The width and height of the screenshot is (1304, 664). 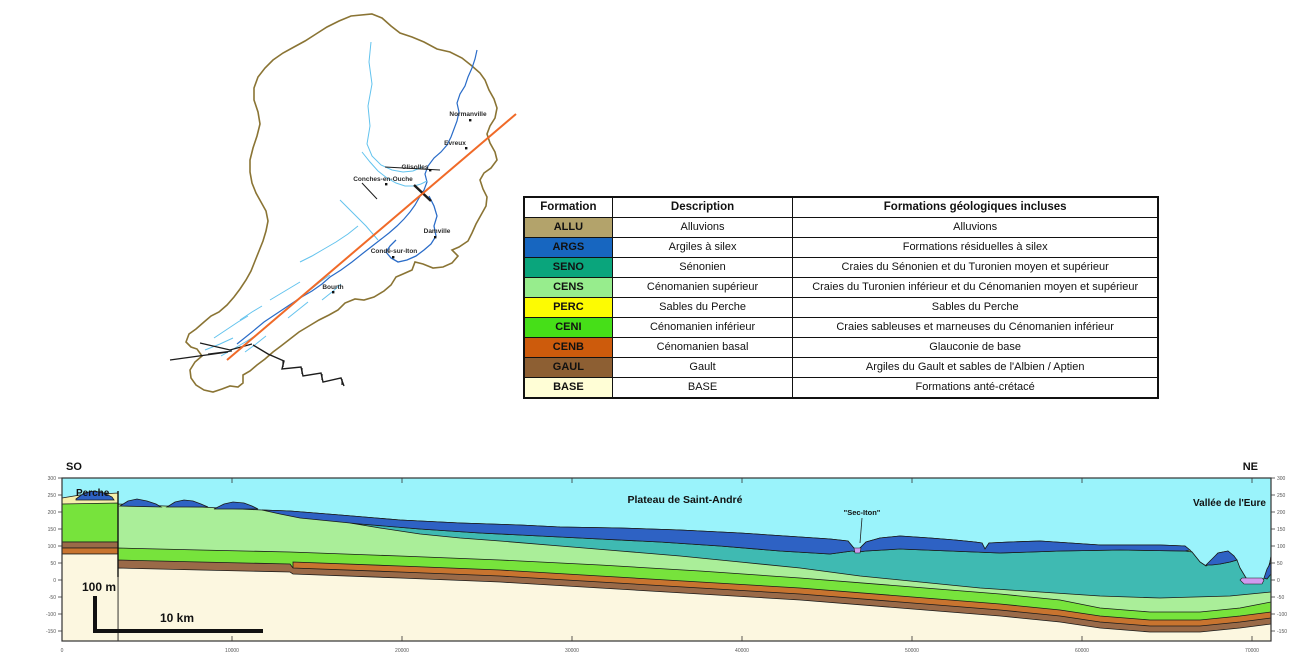 What do you see at coordinates (74, 467) in the screenshot?
I see `direction-label-so: SO` at bounding box center [74, 467].